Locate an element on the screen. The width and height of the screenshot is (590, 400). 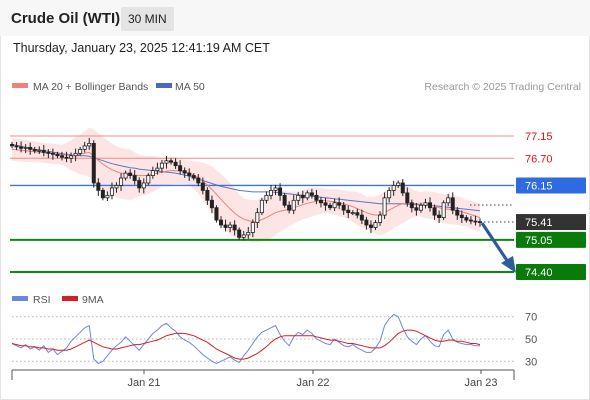
level-badge-support is located at coordinates (551, 239).